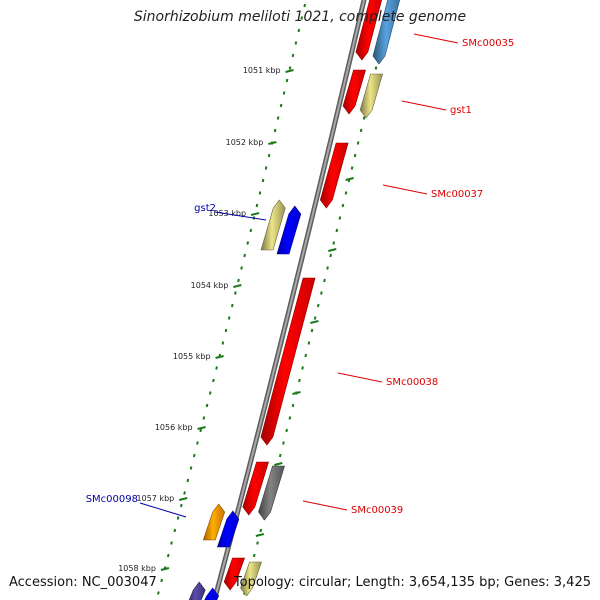 The width and height of the screenshot is (600, 600). I want to click on gene-label: SMc00098, so click(112, 499).